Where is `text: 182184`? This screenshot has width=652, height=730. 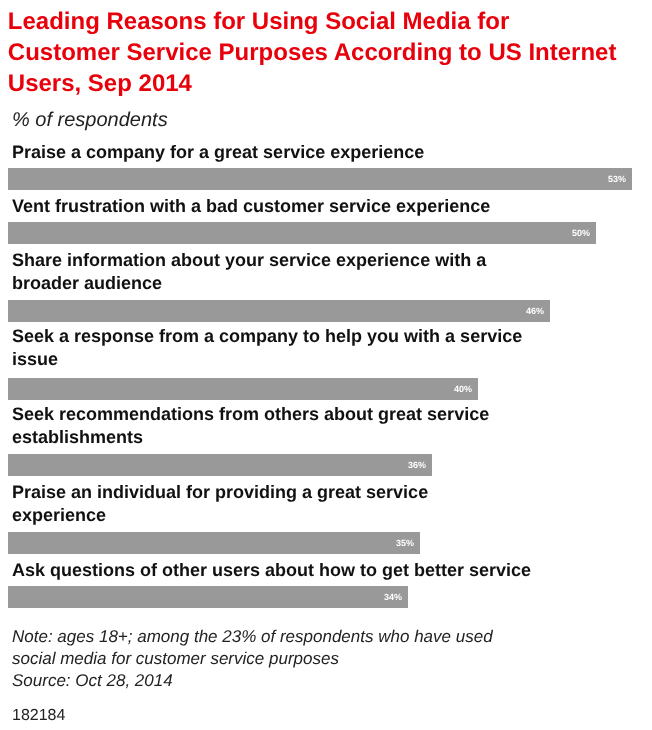
text: 182184 is located at coordinates (39, 715).